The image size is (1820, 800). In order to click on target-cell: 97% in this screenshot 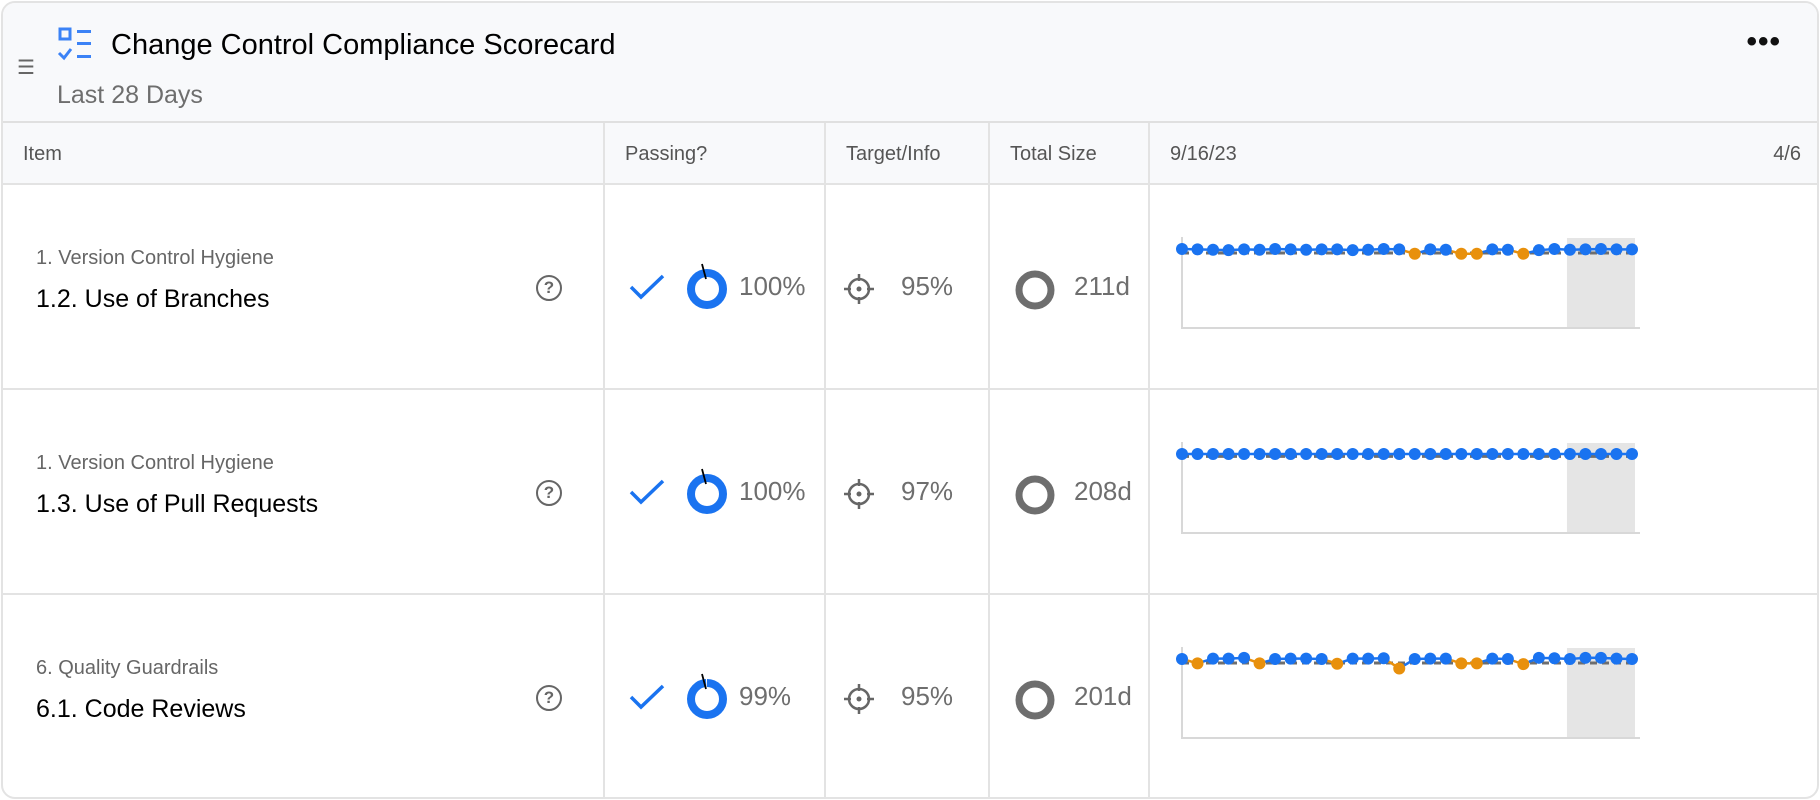, I will do `click(908, 491)`.